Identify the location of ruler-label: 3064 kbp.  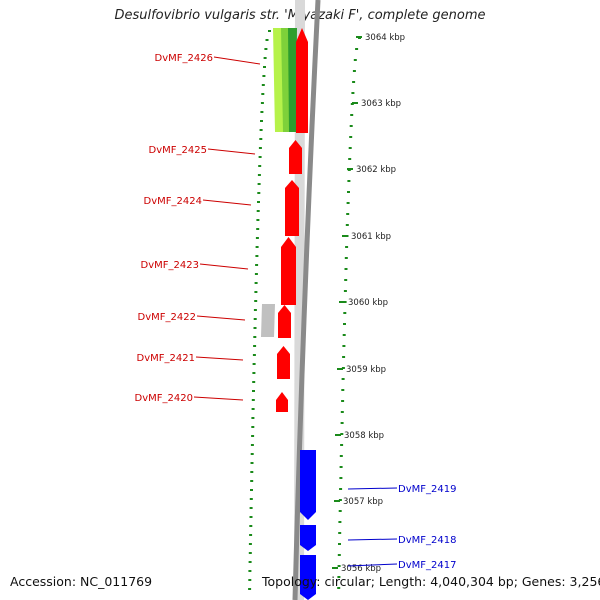
(385, 38).